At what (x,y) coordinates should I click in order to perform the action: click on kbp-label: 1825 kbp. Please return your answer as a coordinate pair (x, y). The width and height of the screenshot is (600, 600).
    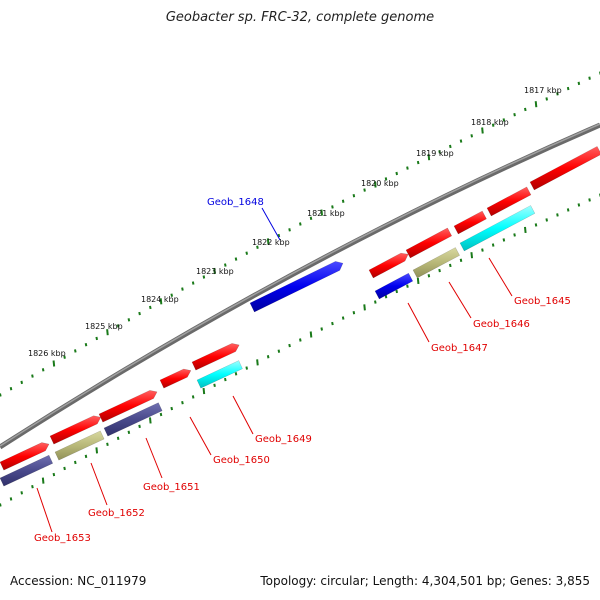
    Looking at the image, I should click on (104, 326).